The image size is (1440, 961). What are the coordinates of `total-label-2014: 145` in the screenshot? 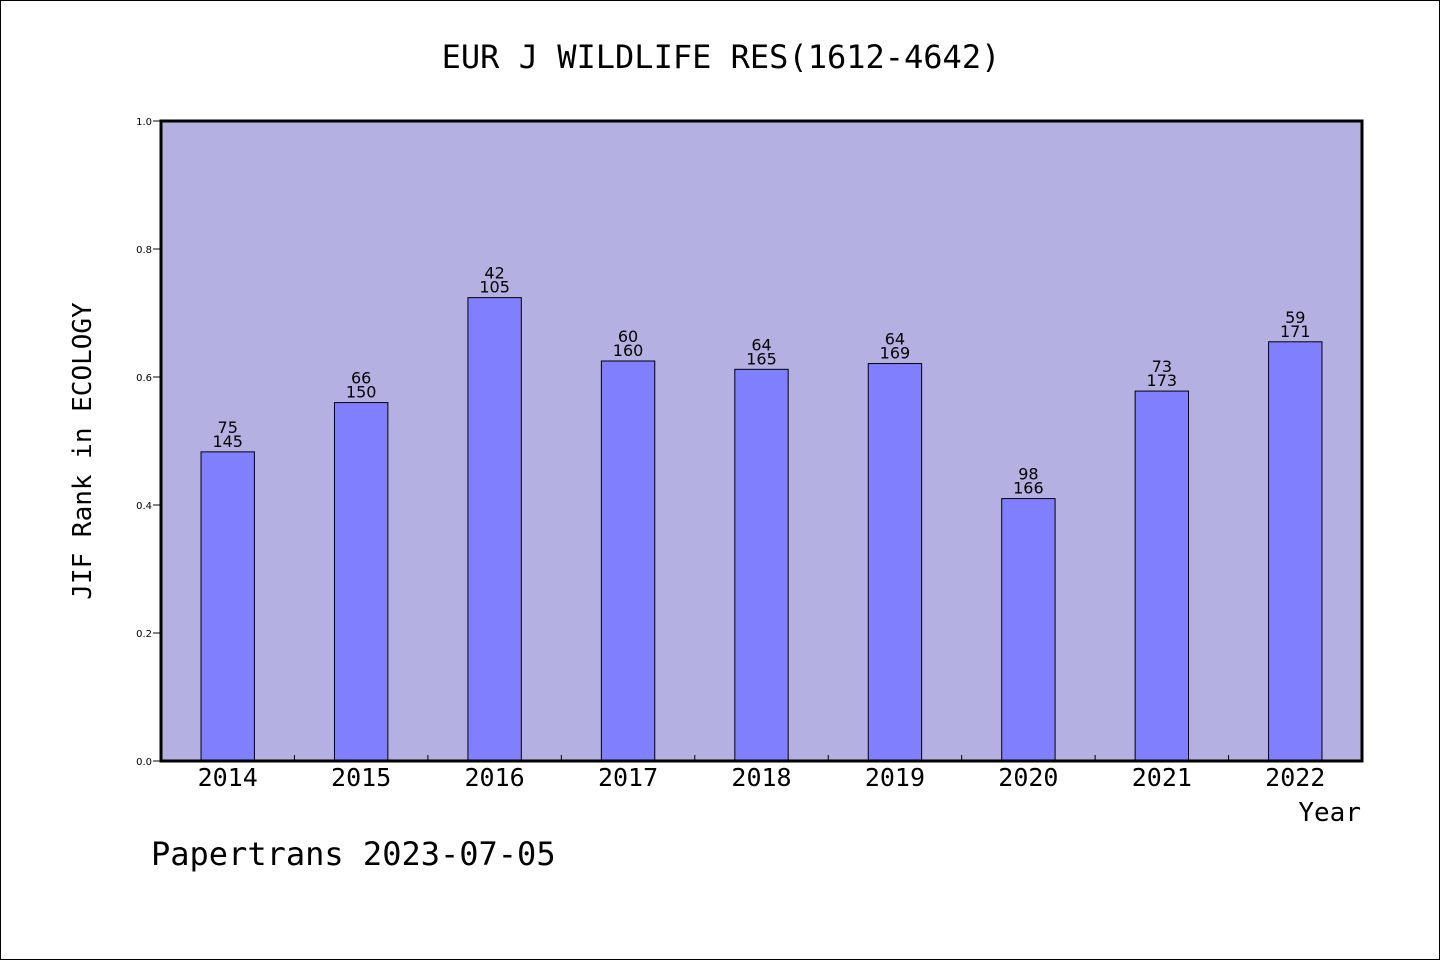 It's located at (227, 441).